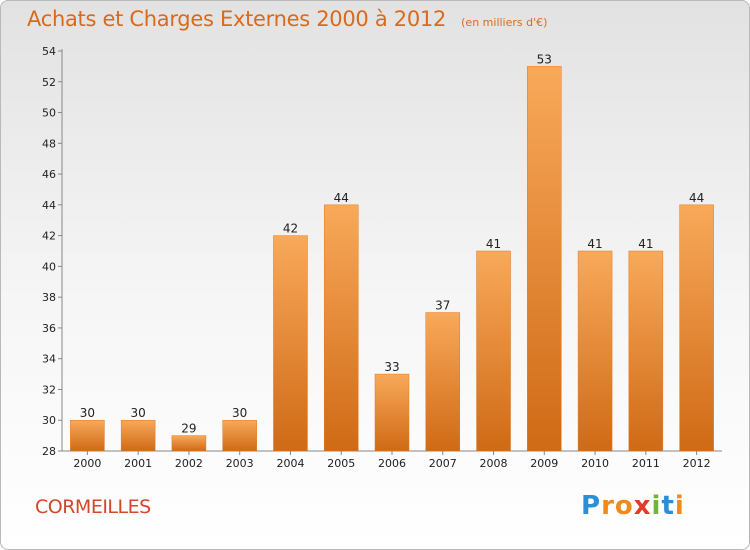  I want to click on y-tick-label: 34, so click(49, 359).